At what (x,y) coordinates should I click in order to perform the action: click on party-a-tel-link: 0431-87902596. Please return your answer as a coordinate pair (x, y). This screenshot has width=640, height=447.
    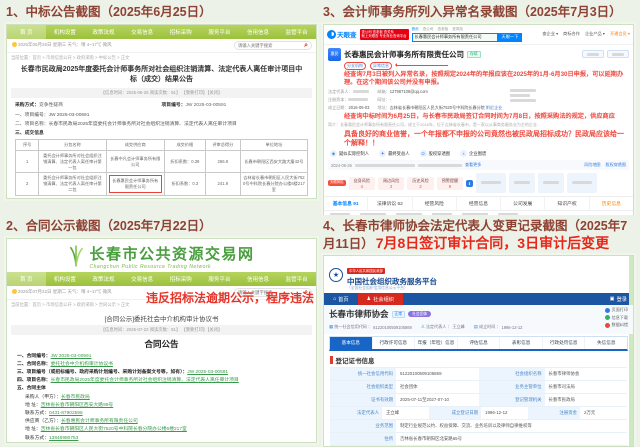
    Looking at the image, I should click on (66, 413).